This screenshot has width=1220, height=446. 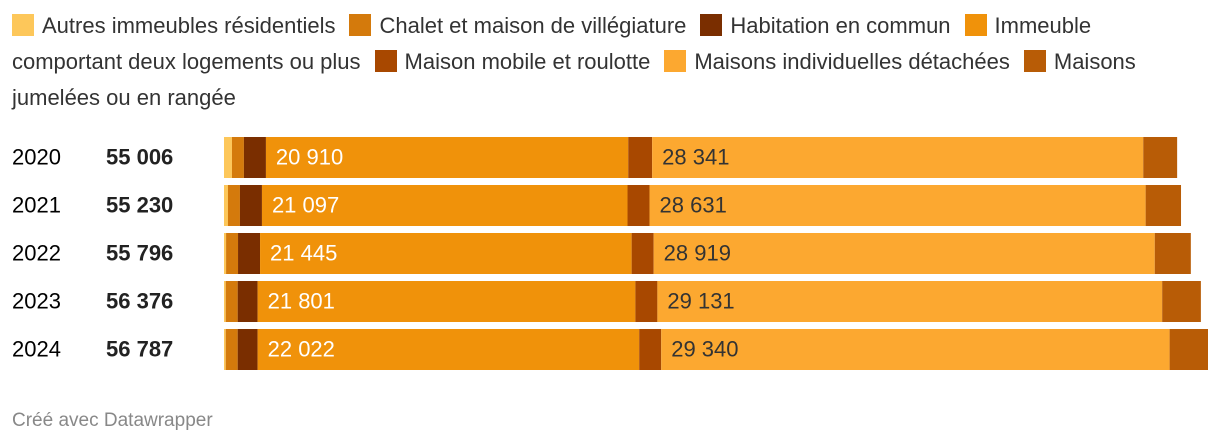 I want to click on legend-label: Autres immeubles résidentiels, so click(x=189, y=25).